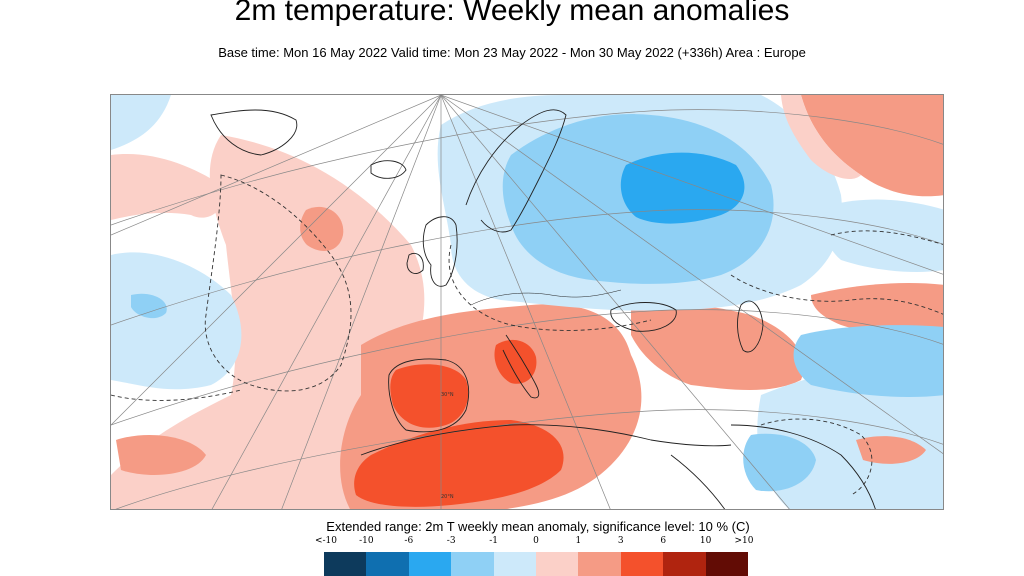 The width and height of the screenshot is (1024, 576). I want to click on legend-tick: 10, so click(705, 541).